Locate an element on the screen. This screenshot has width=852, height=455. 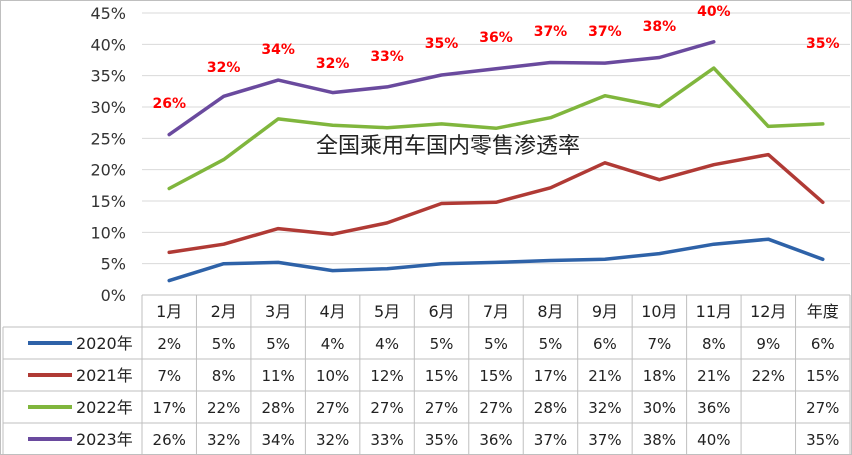
y-tick-label: 30% is located at coordinates (108, 107).